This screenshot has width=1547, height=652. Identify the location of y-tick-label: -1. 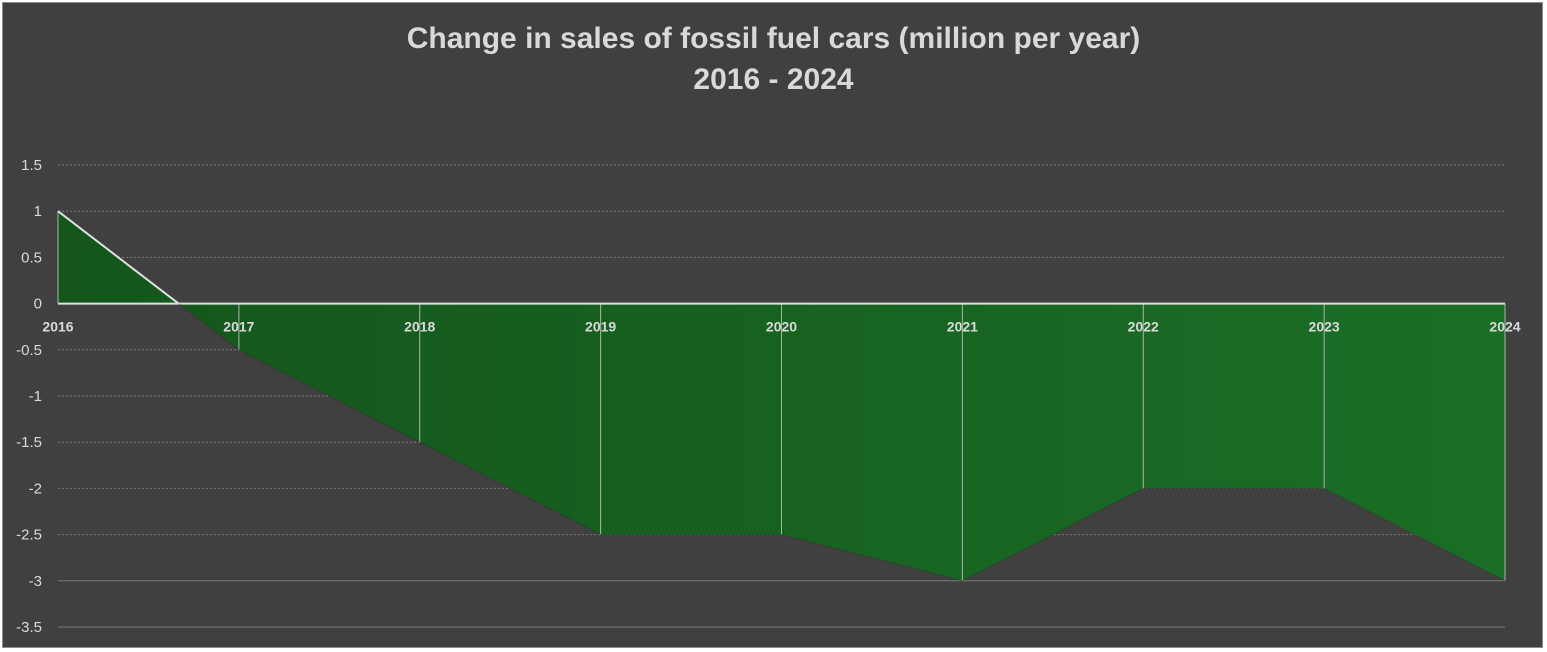
(35, 396).